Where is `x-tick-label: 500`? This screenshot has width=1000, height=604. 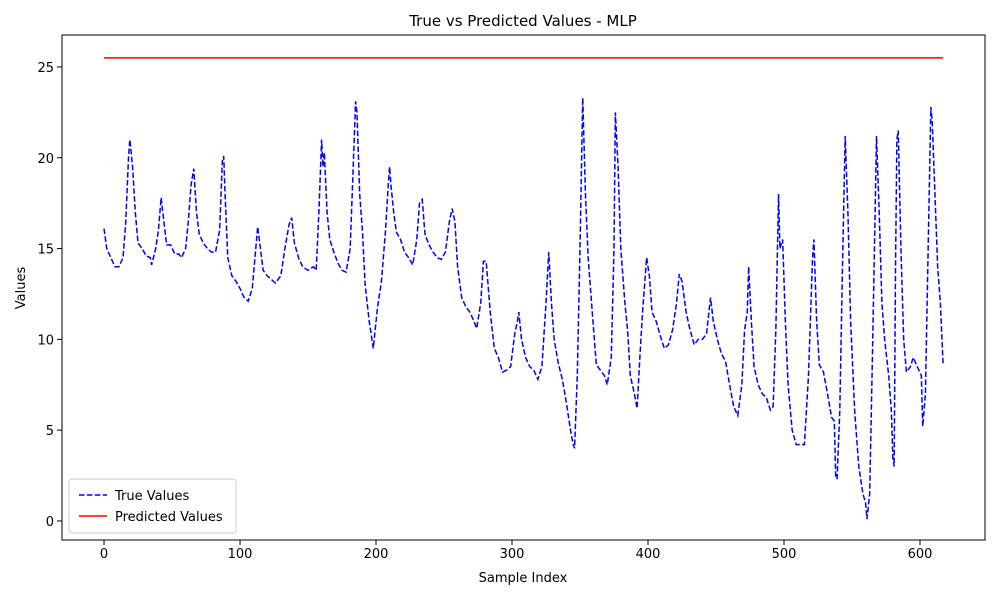 x-tick-label: 500 is located at coordinates (784, 554).